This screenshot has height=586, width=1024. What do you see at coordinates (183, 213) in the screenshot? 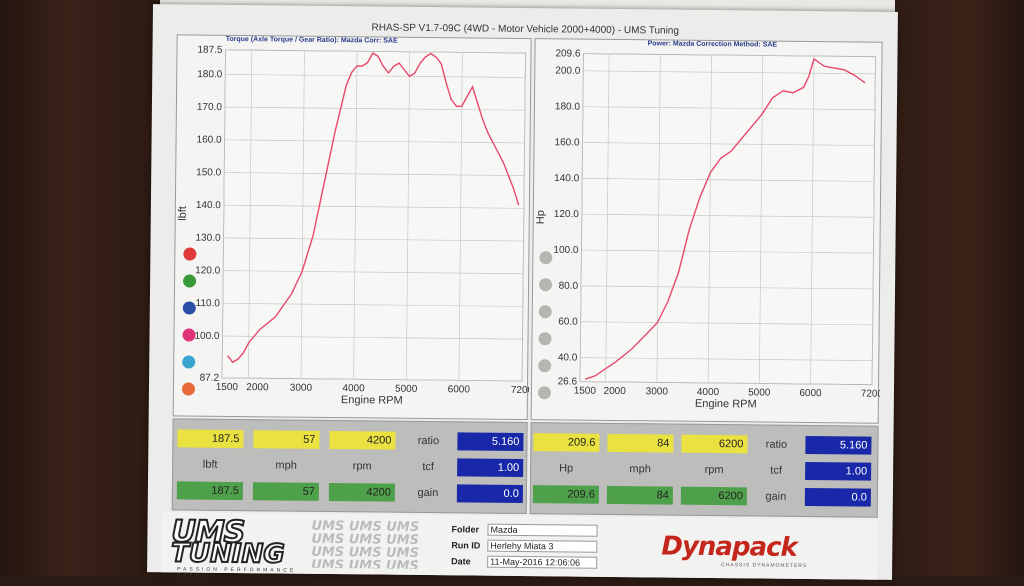
I see `torque-chart-y-label: lbft` at bounding box center [183, 213].